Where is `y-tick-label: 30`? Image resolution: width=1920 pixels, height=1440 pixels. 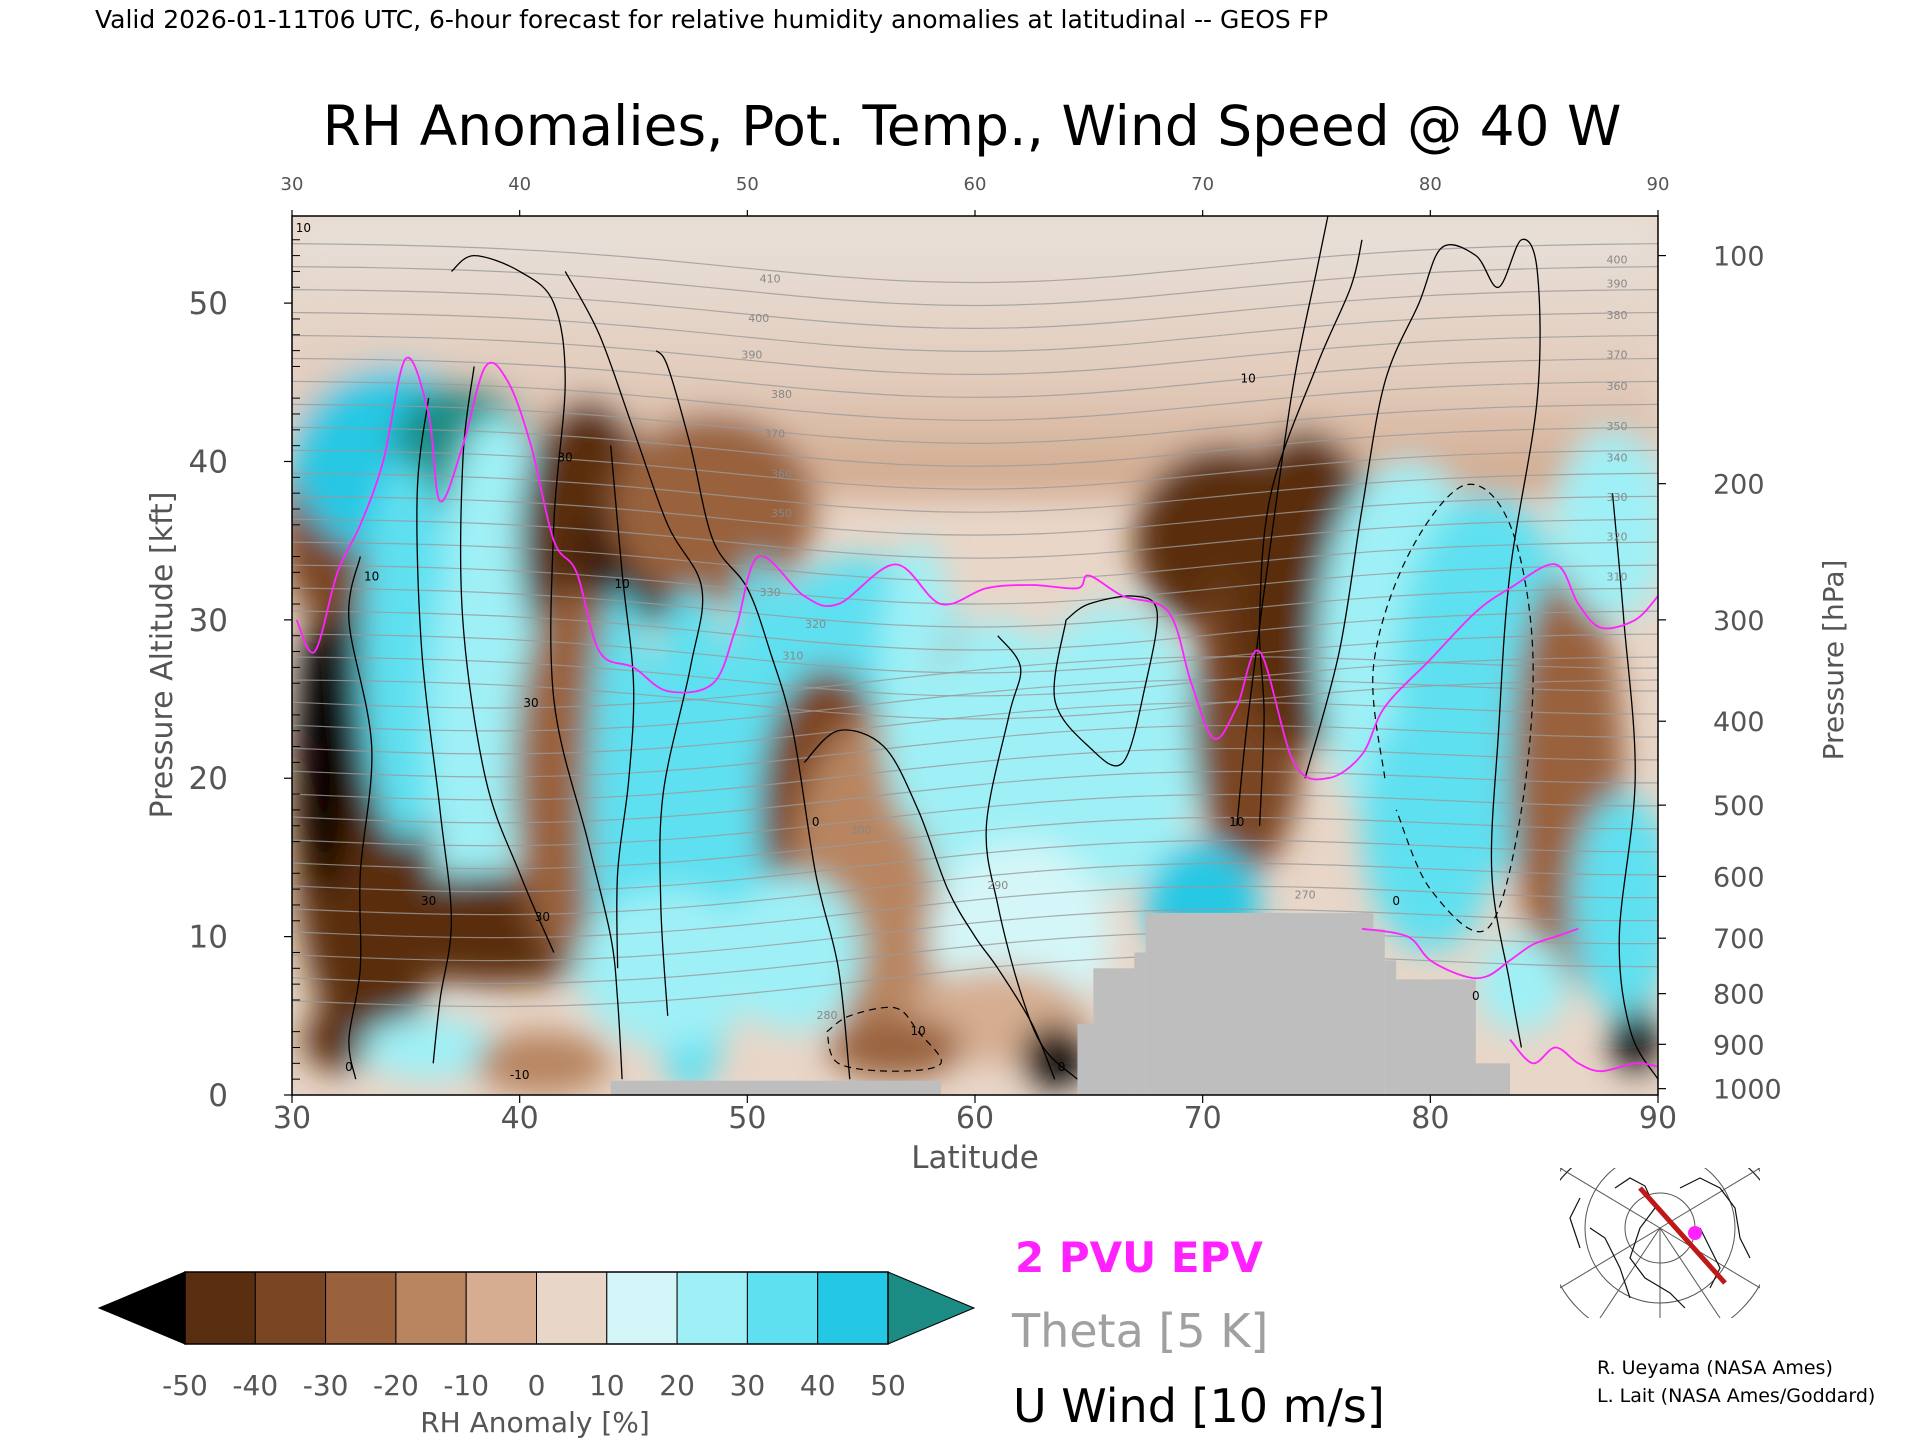 y-tick-label: 30 is located at coordinates (208, 621).